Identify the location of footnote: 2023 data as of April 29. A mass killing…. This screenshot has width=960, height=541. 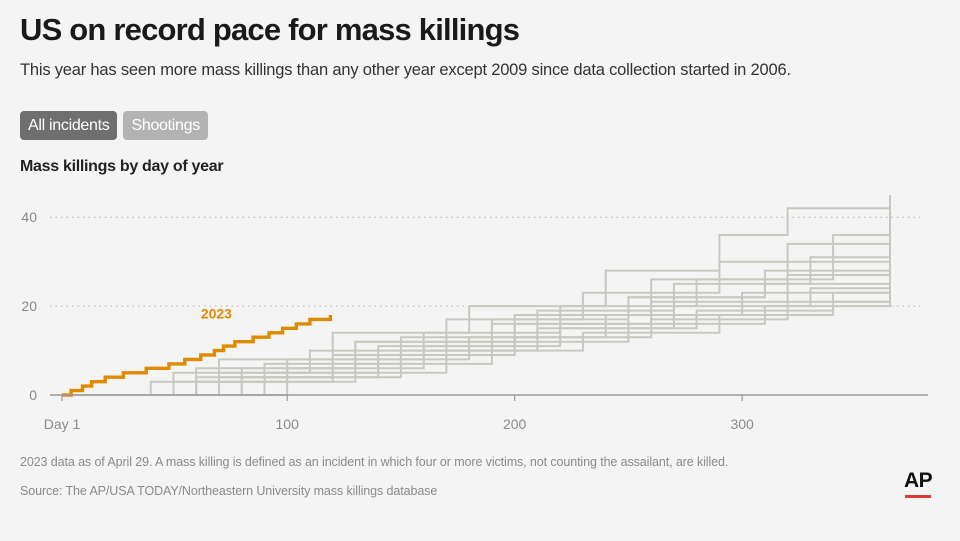
(374, 462).